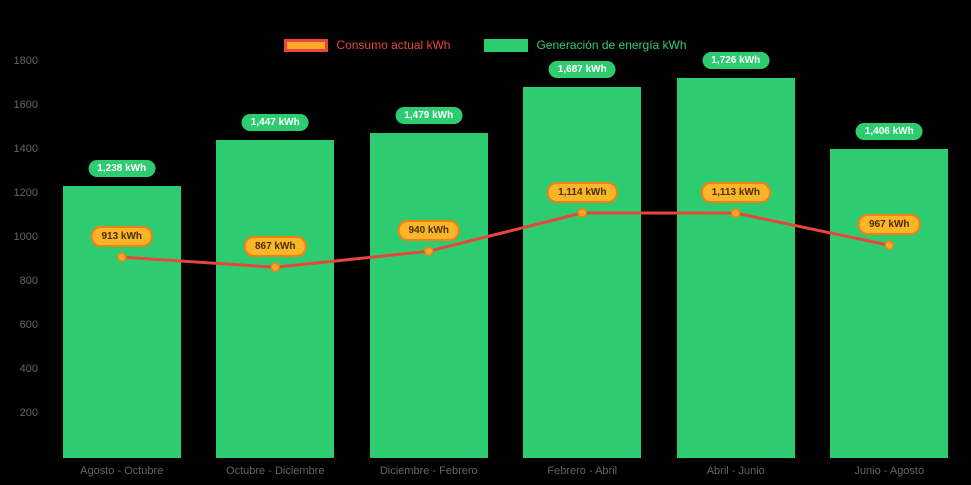 The width and height of the screenshot is (971, 485). What do you see at coordinates (28, 413) in the screenshot?
I see `y-axis-tick-label: 200` at bounding box center [28, 413].